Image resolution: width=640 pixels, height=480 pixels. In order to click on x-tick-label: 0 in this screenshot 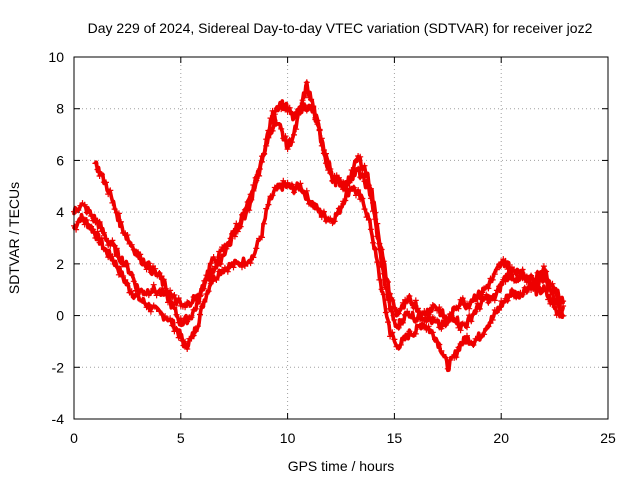, I will do `click(74, 438)`.